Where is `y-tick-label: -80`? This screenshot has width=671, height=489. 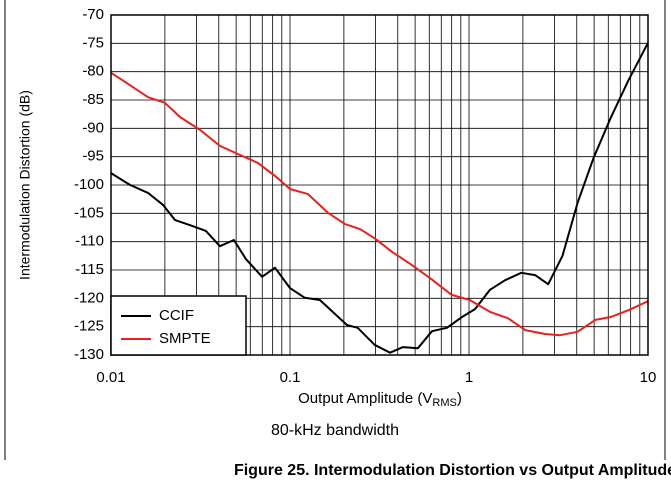 y-tick-label: -80 is located at coordinates (93, 71).